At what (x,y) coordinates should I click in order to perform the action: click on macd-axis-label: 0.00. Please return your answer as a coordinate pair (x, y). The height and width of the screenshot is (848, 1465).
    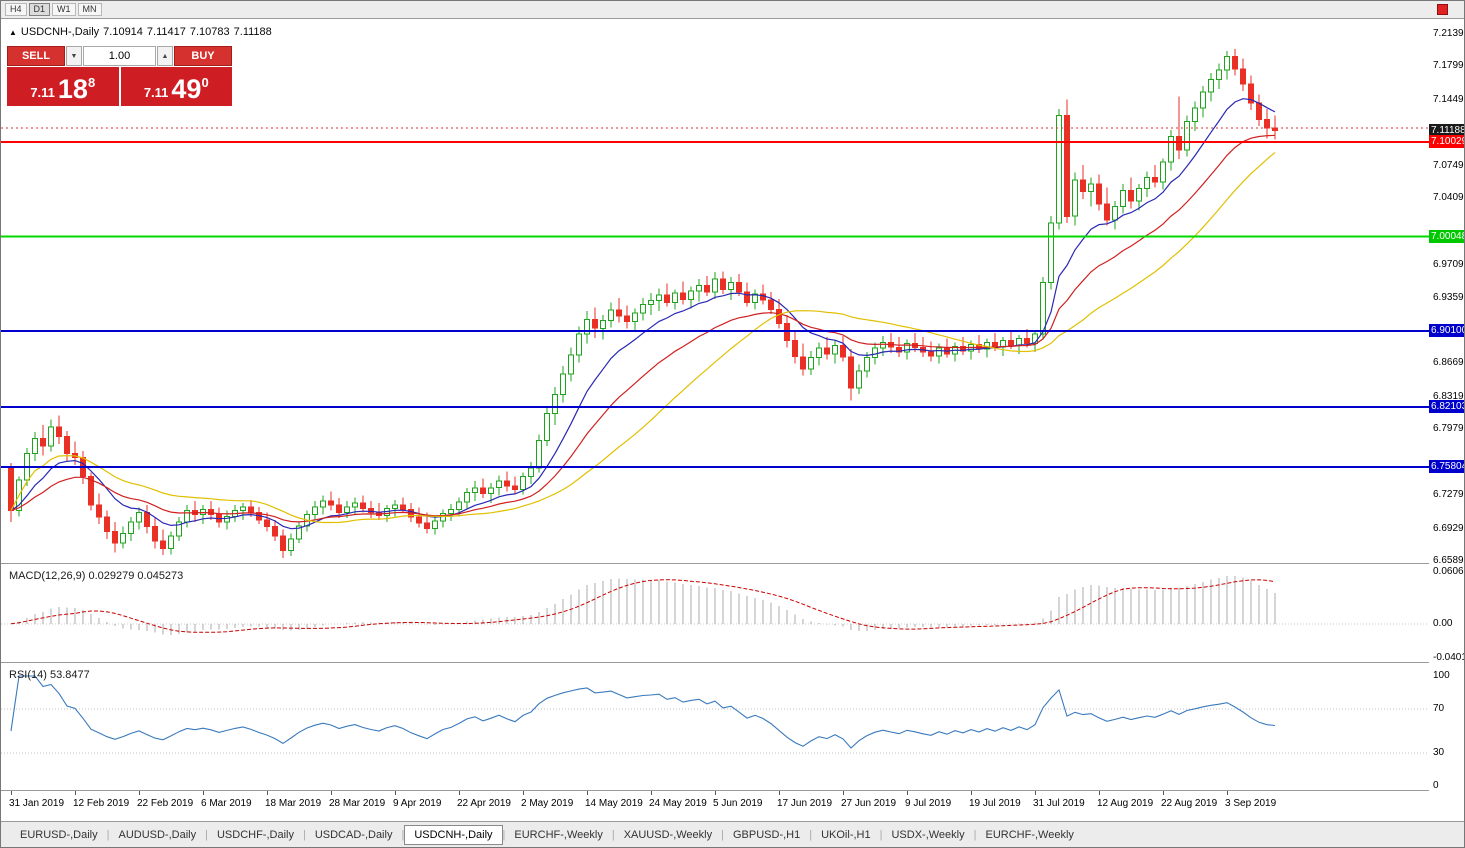
    Looking at the image, I should click on (1443, 623).